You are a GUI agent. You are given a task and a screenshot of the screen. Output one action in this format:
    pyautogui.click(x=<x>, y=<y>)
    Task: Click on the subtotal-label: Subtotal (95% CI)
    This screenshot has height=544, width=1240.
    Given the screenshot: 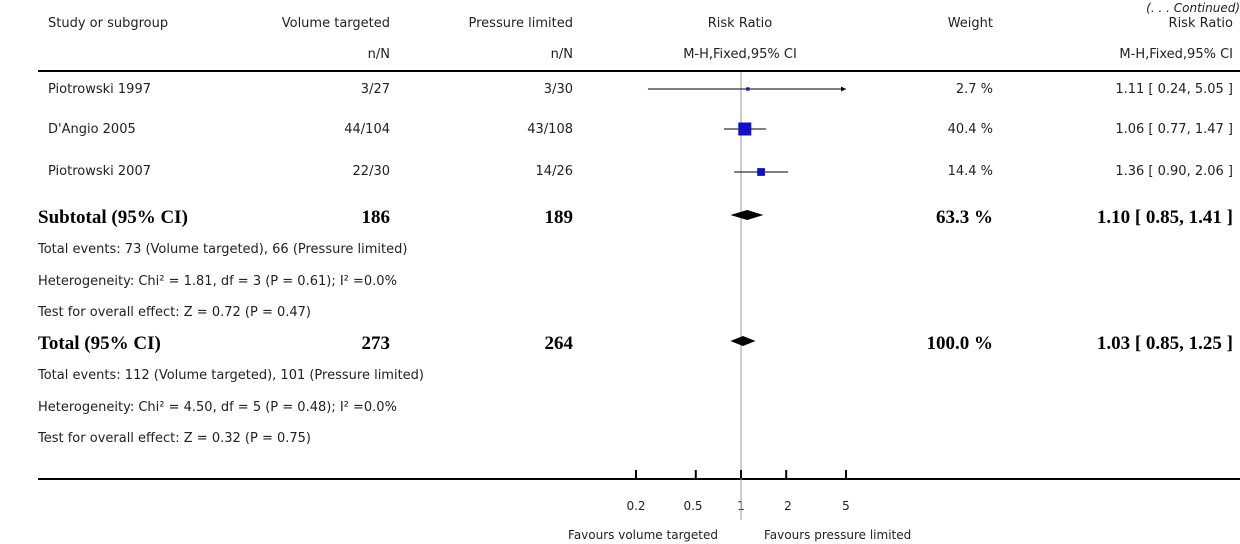 What is the action you would take?
    pyautogui.click(x=113, y=217)
    